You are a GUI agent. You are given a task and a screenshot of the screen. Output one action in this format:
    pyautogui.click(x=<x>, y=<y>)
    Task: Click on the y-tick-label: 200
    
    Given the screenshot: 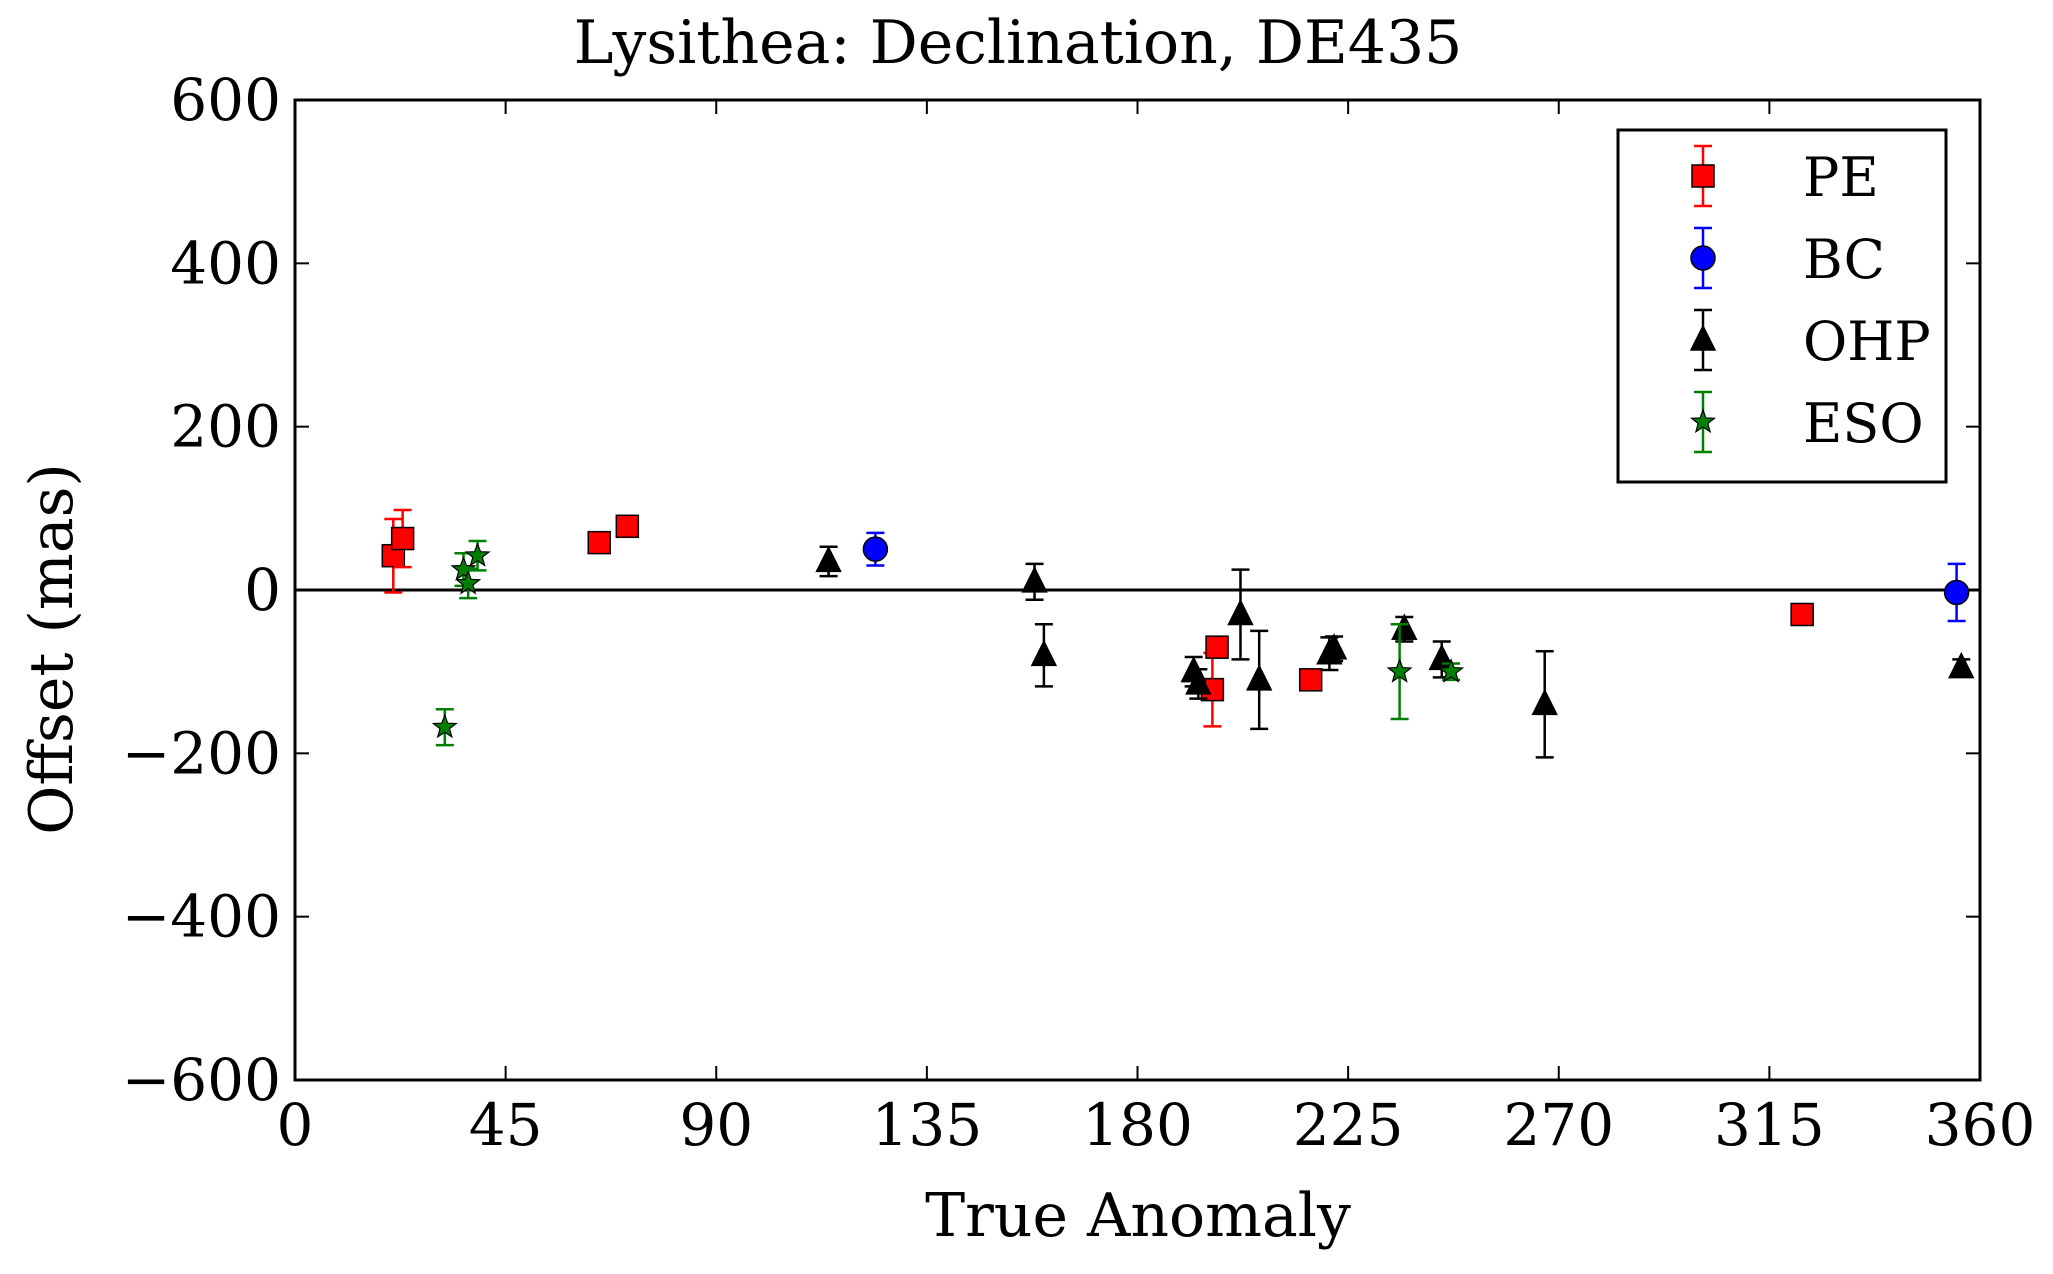 What is the action you would take?
    pyautogui.click(x=225, y=427)
    